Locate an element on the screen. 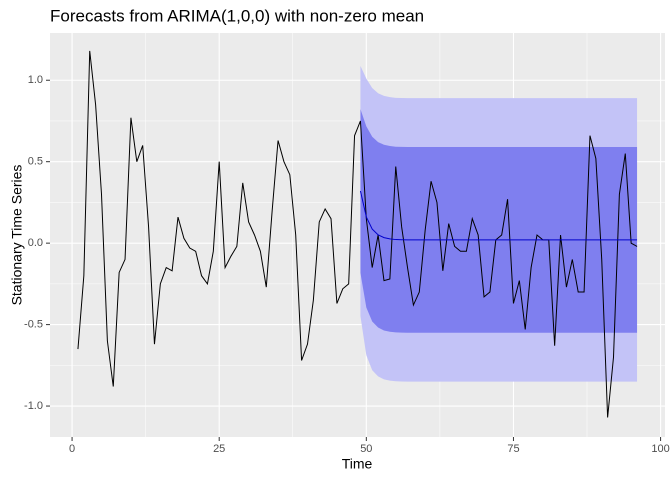  x-tick-label: 50 is located at coordinates (366, 449).